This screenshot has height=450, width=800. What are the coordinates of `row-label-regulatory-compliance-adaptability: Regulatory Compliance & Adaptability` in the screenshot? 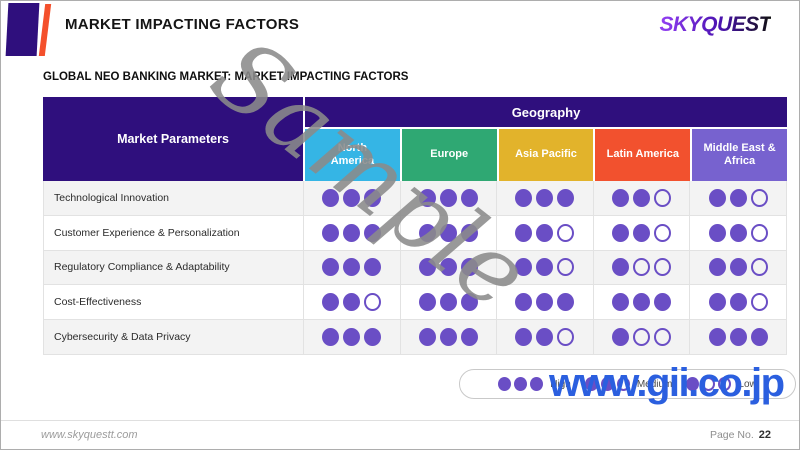 It's located at (174, 267).